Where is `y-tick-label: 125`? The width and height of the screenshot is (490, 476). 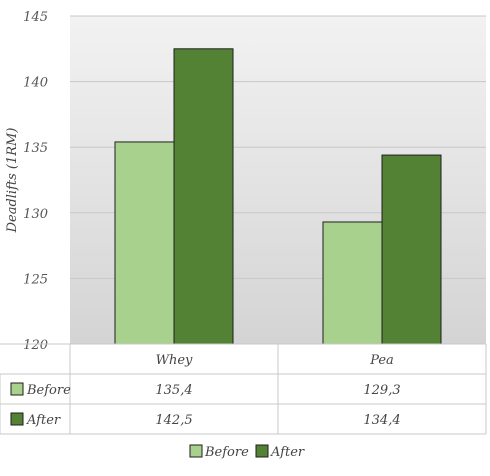
y-tick-label: 125 is located at coordinates (35, 279).